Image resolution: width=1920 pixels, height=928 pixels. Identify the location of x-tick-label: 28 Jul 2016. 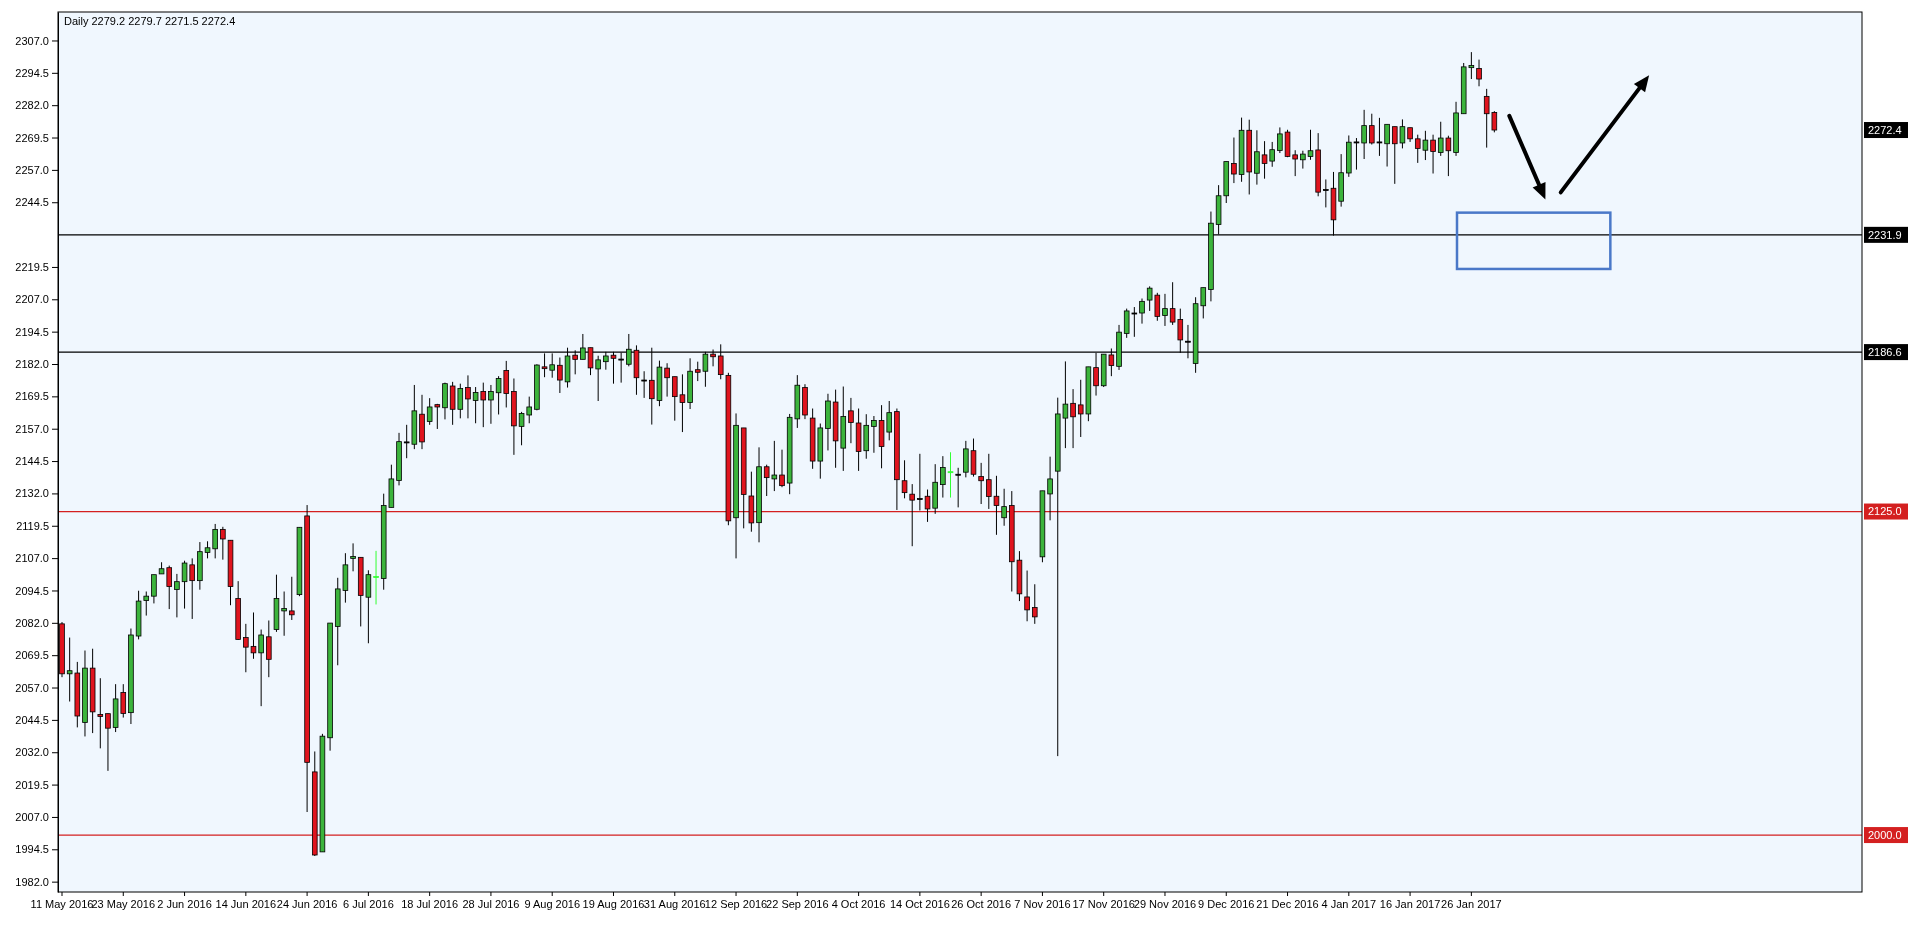
(491, 904).